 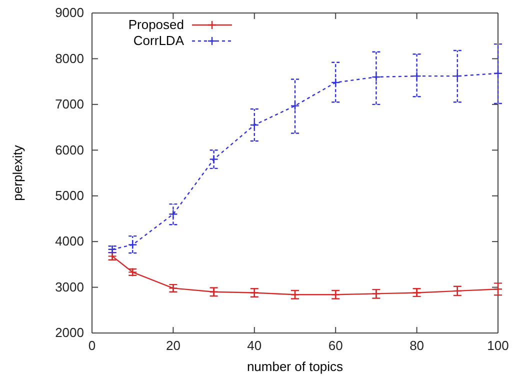 I want to click on x-tick-label: 100, so click(x=498, y=346).